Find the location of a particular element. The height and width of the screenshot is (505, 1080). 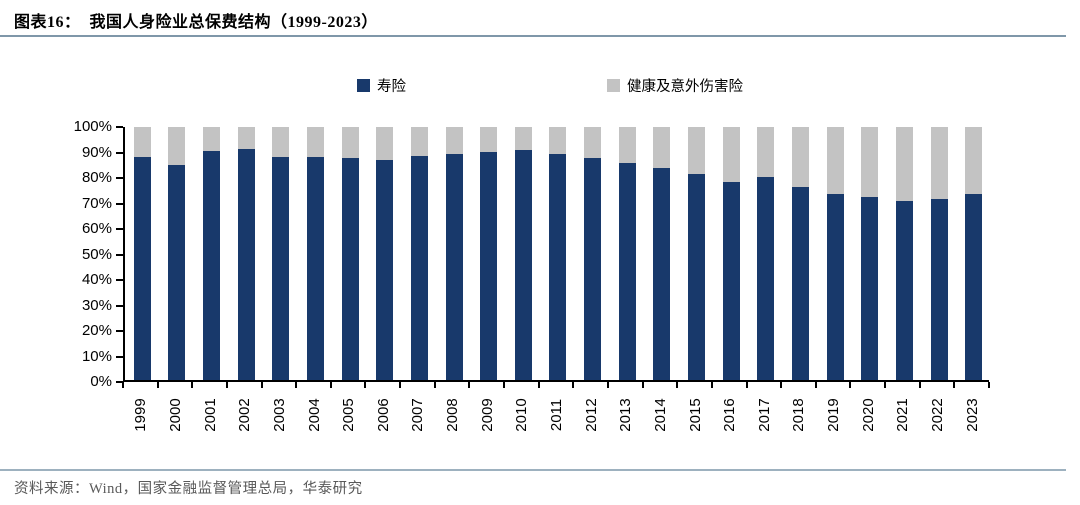

bar-slot-2014 is located at coordinates (662, 253).